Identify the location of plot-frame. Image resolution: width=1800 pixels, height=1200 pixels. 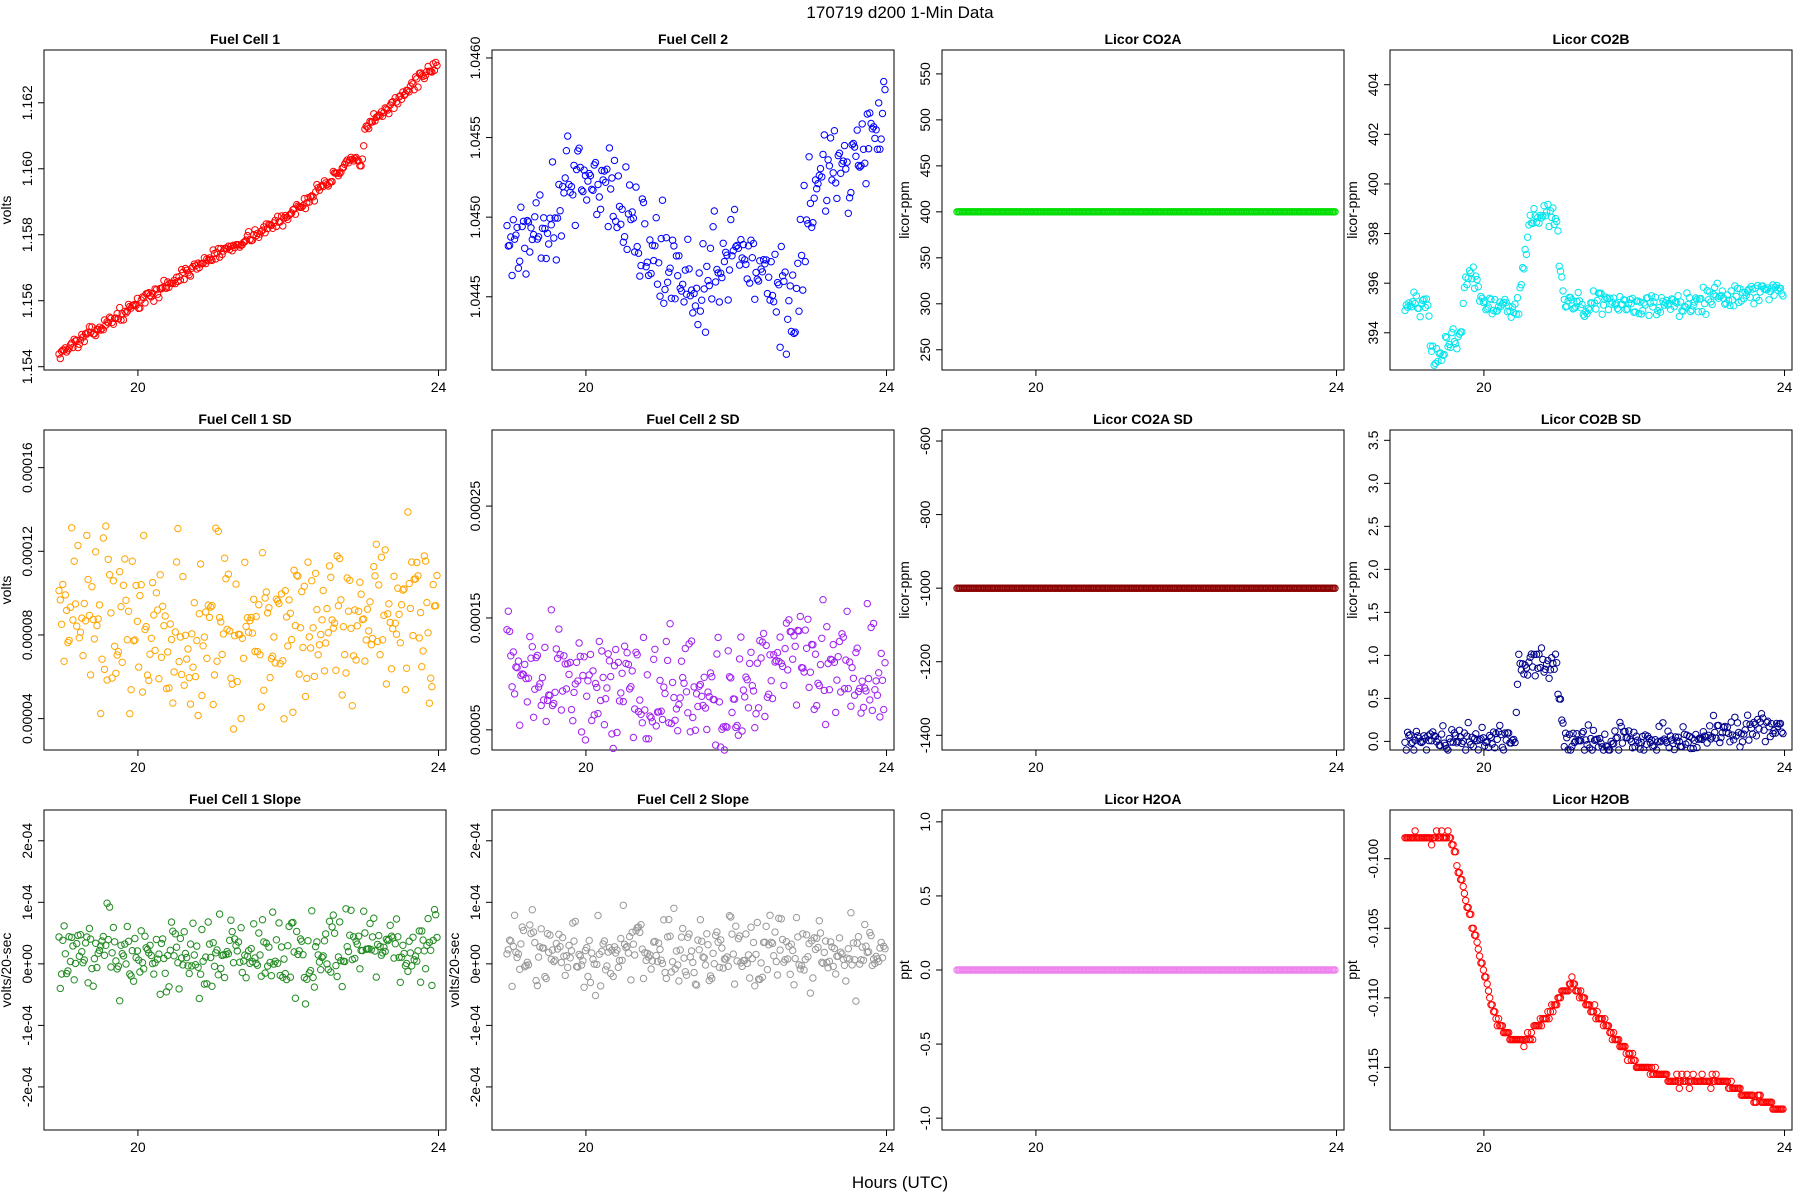
(1143, 210).